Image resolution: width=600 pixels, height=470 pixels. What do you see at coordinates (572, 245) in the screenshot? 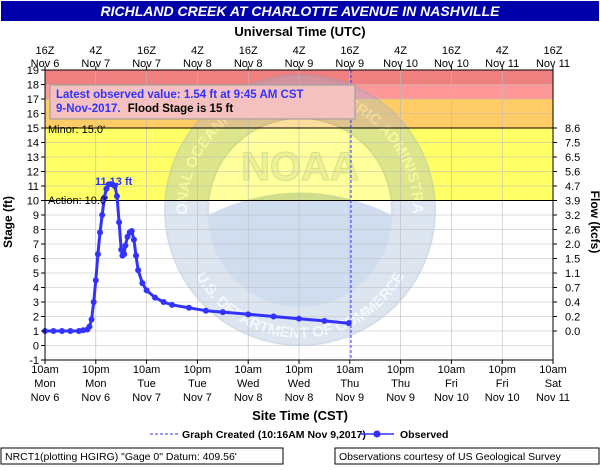
I see `y2-tick-label: 2.0` at bounding box center [572, 245].